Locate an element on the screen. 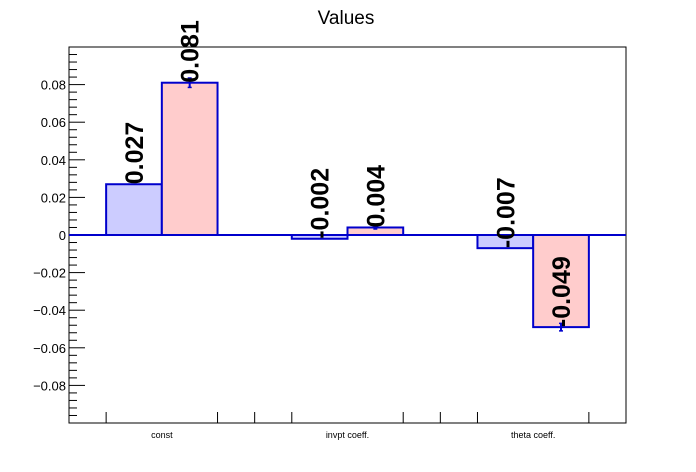 The height and width of the screenshot is (472, 696). y-tick-label: 0.08 is located at coordinates (53, 85).